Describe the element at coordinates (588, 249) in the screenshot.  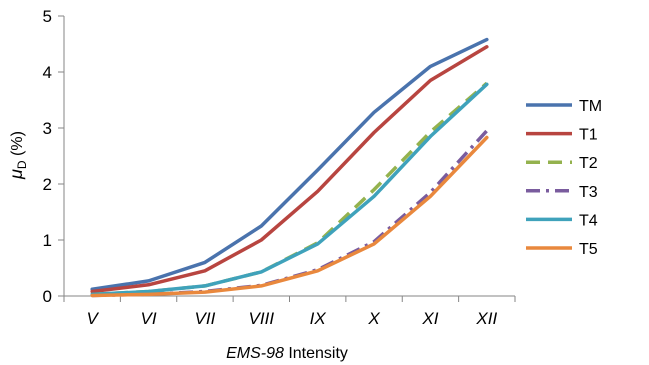
I see `legend-label: T5` at that location.